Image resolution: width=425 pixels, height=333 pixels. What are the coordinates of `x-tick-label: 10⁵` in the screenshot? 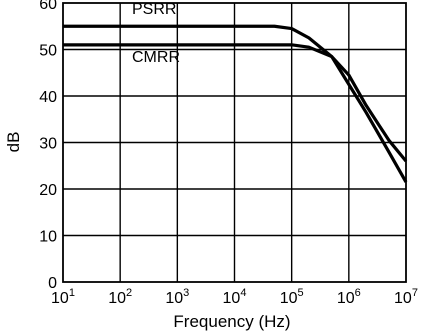 It's located at (292, 297).